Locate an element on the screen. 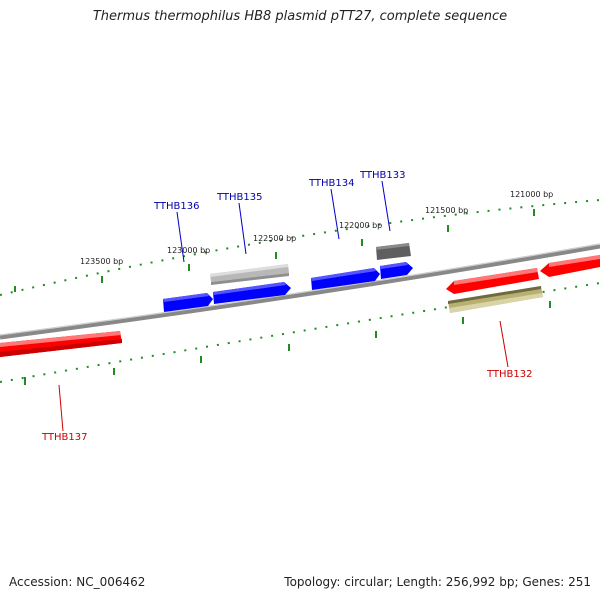 Image resolution: width=600 pixels, height=600 pixels. bp-label-121000: 121000 bp is located at coordinates (531, 194).